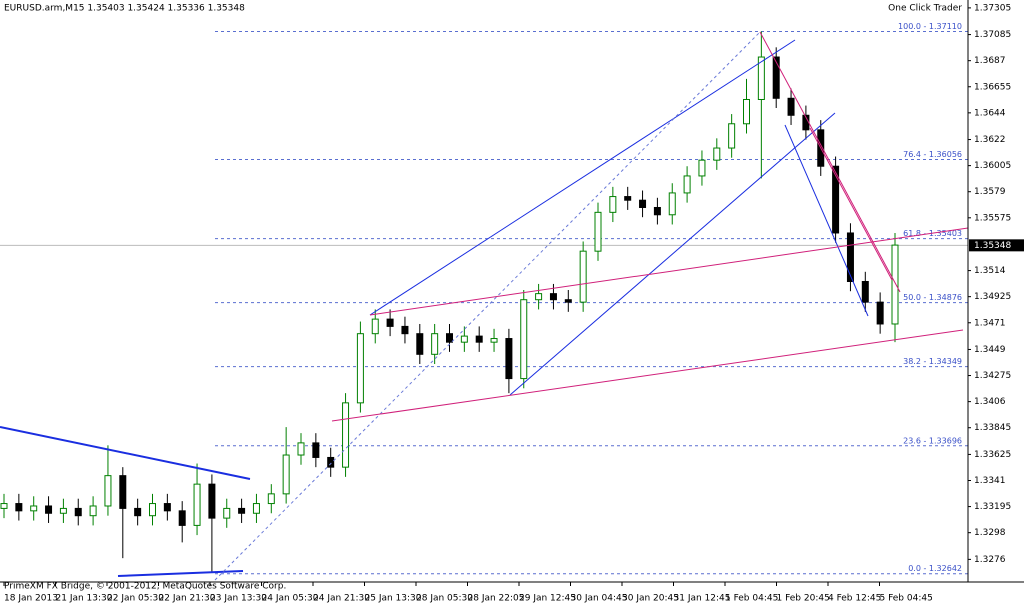  What do you see at coordinates (990, 140) in the screenshot?
I see `y-tick-label: 1.3622` at bounding box center [990, 140].